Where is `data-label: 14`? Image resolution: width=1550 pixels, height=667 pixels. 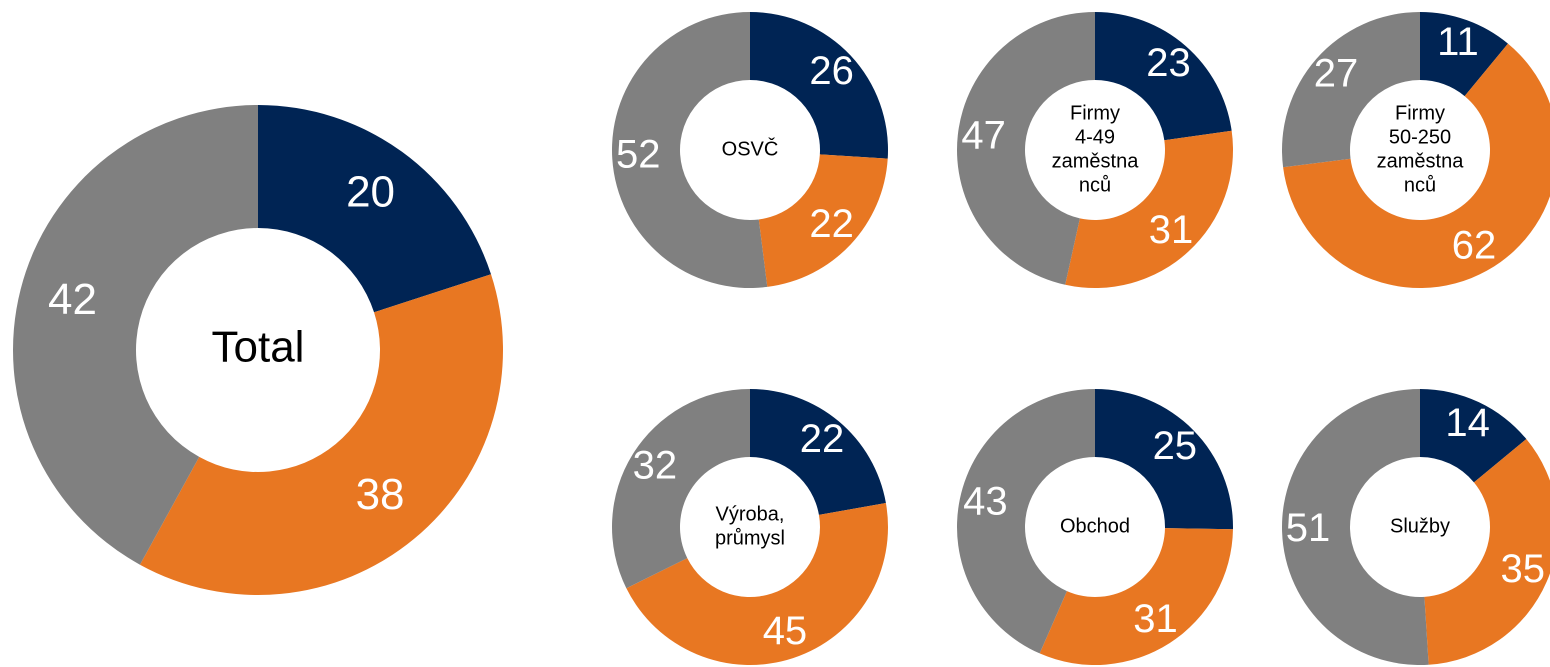 data-label: 14 is located at coordinates (1467, 423).